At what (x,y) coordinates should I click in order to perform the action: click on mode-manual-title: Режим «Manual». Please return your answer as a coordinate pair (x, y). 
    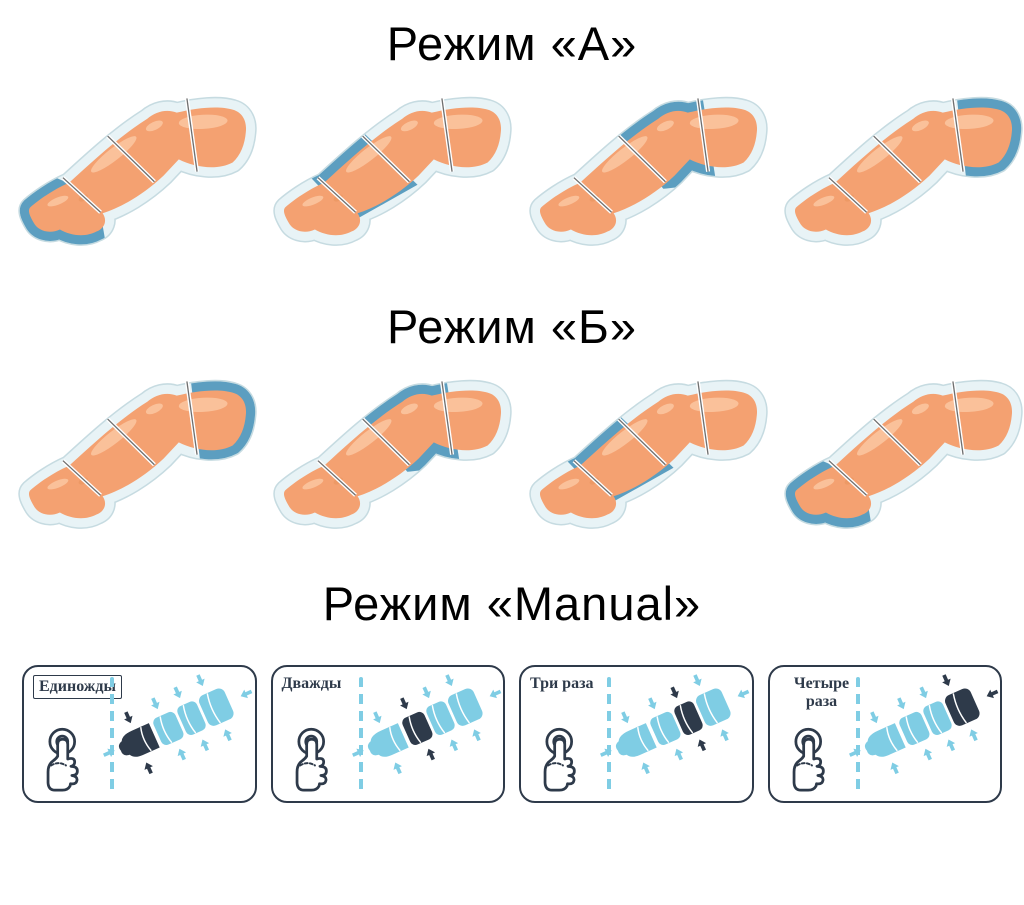
    Looking at the image, I should click on (512, 603).